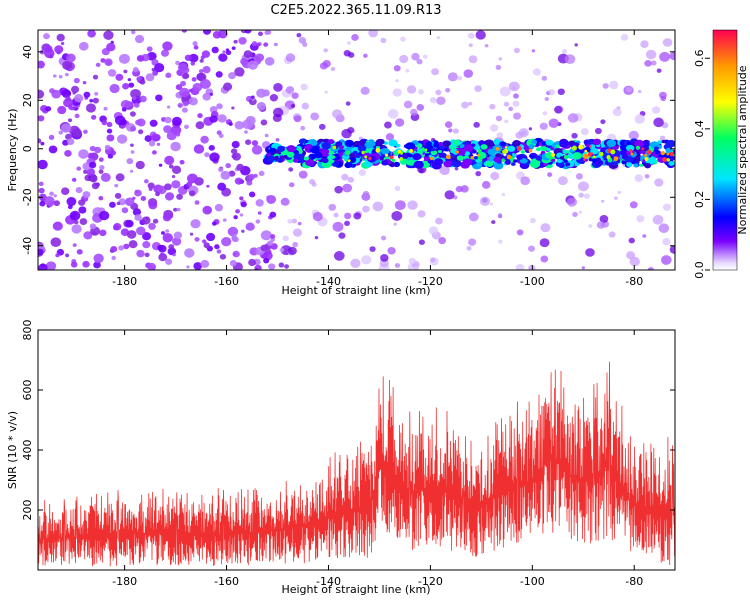 The height and width of the screenshot is (600, 750). What do you see at coordinates (699, 200) in the screenshot?
I see `colorbar-tick-label: 0.2` at bounding box center [699, 200].